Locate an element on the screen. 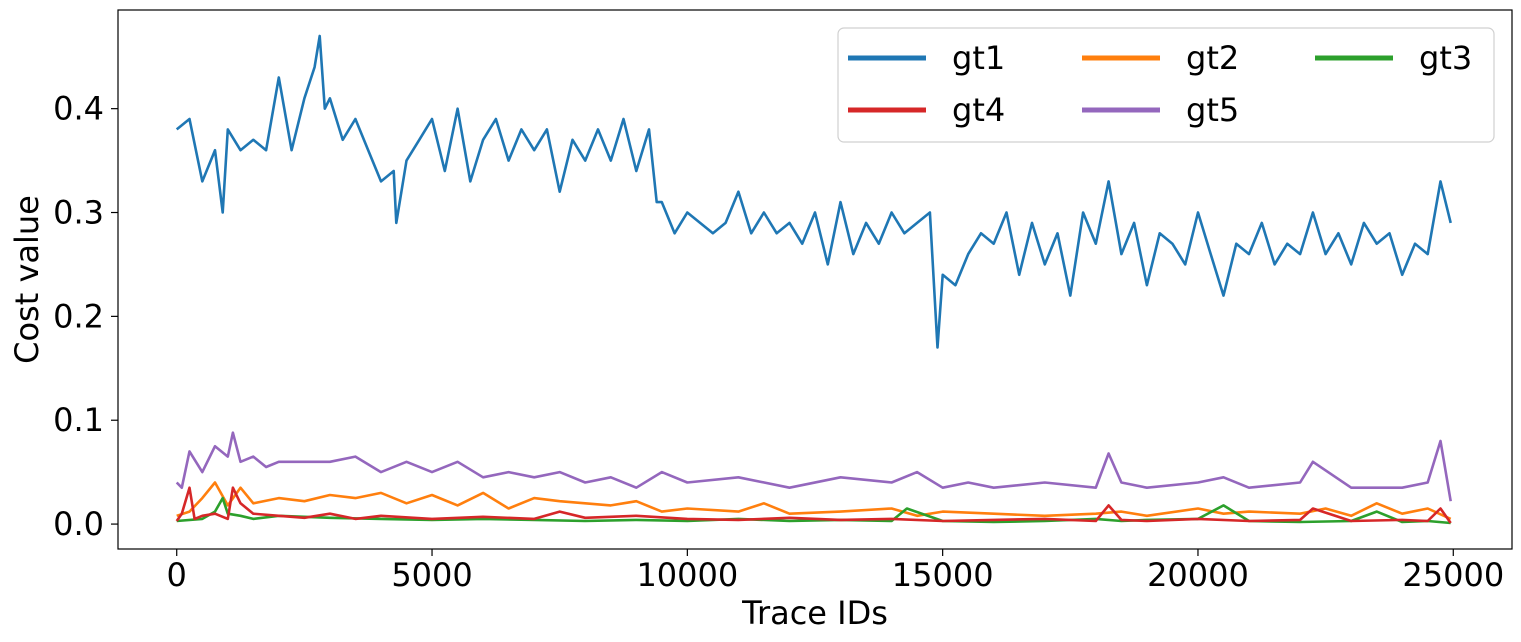 The image size is (1521, 642). y-axis: 0.0 0.1 0.2 0.3 0.4 is located at coordinates (85, 316).